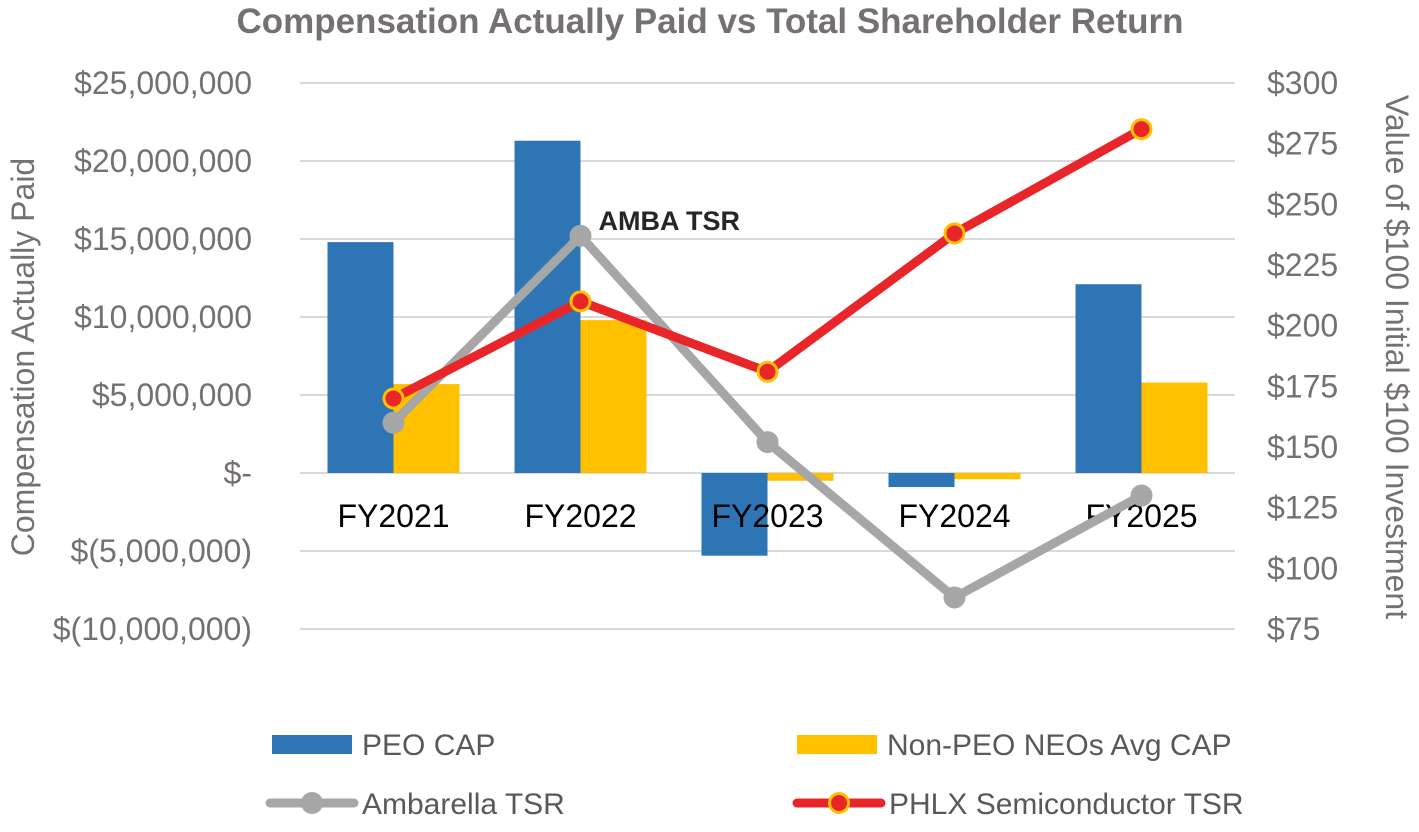 The image size is (1419, 832). What do you see at coordinates (163, 239) in the screenshot?
I see `y-tick-label: $15,000,000` at bounding box center [163, 239].